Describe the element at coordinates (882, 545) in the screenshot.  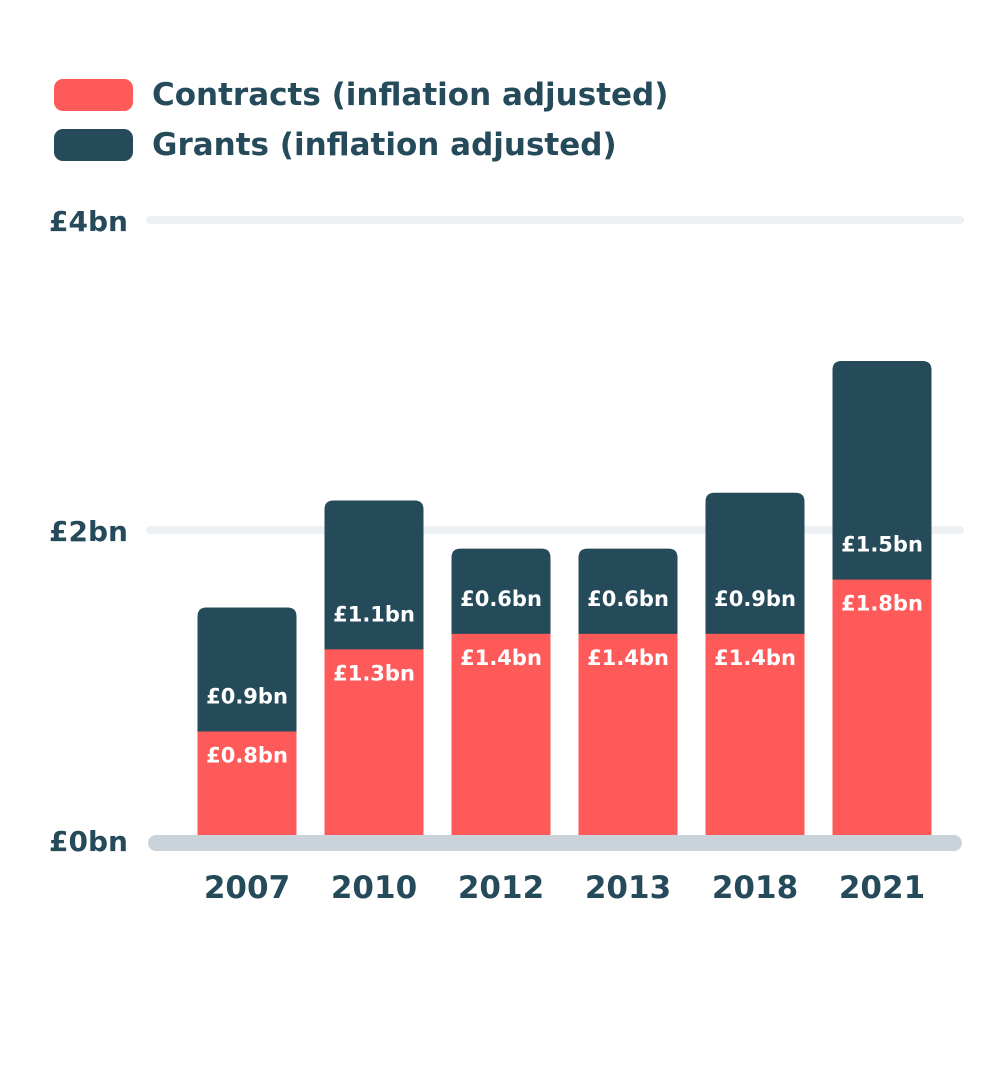
I see `value-label-grants-2021: £1.5bn` at that location.